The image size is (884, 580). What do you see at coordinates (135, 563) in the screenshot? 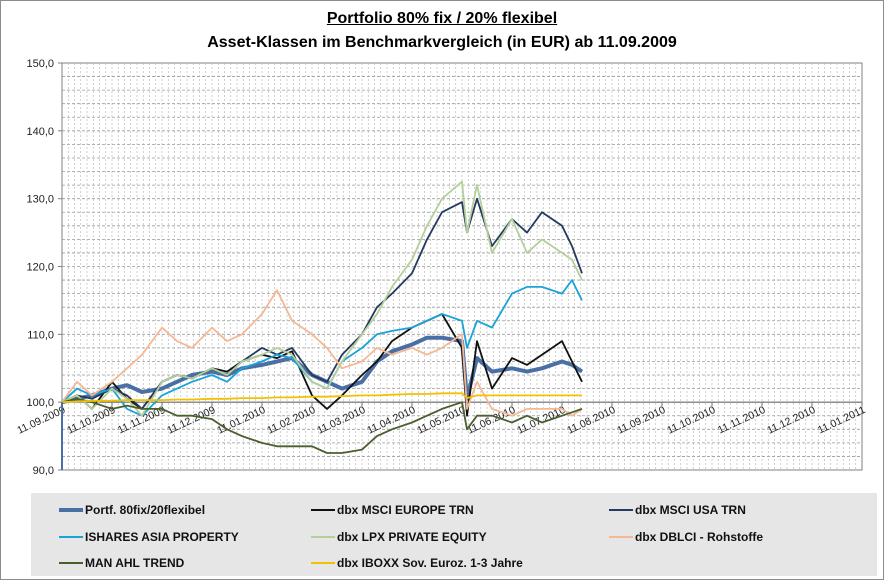
I see `legend-label: MAN AHL TREND` at bounding box center [135, 563].